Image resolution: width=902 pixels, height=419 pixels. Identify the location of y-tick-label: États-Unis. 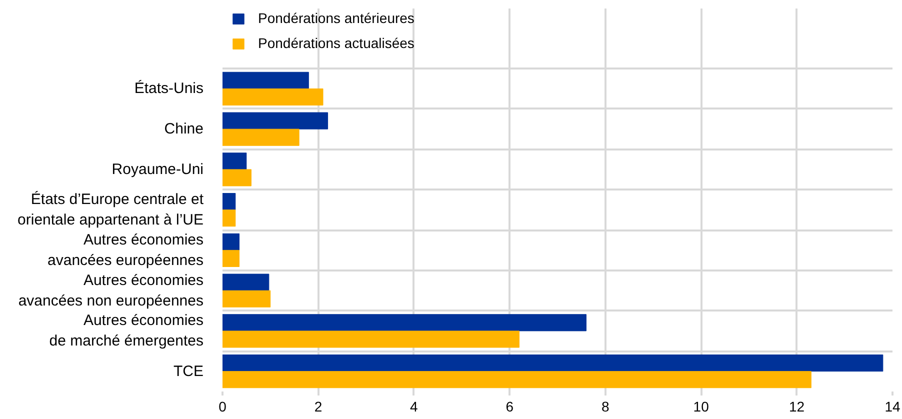
(169, 88).